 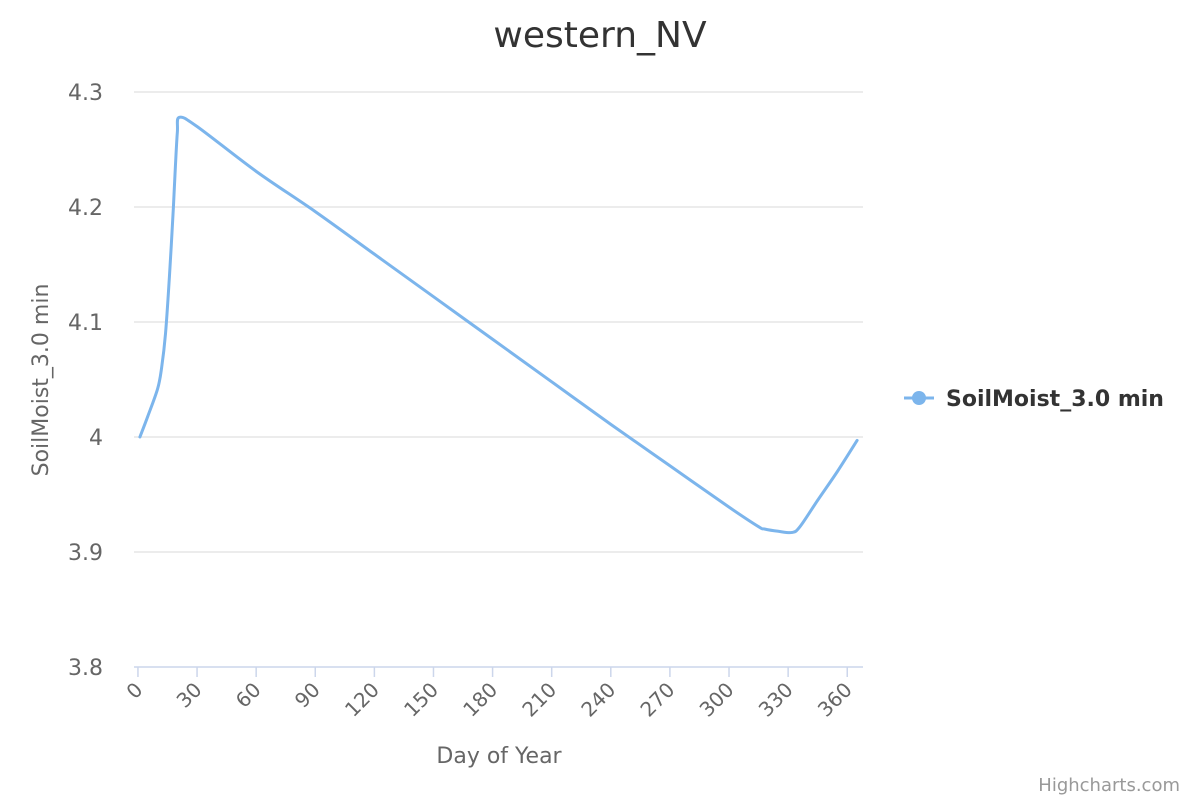 I want to click on y-tick-label: 4.3, so click(x=85, y=93).